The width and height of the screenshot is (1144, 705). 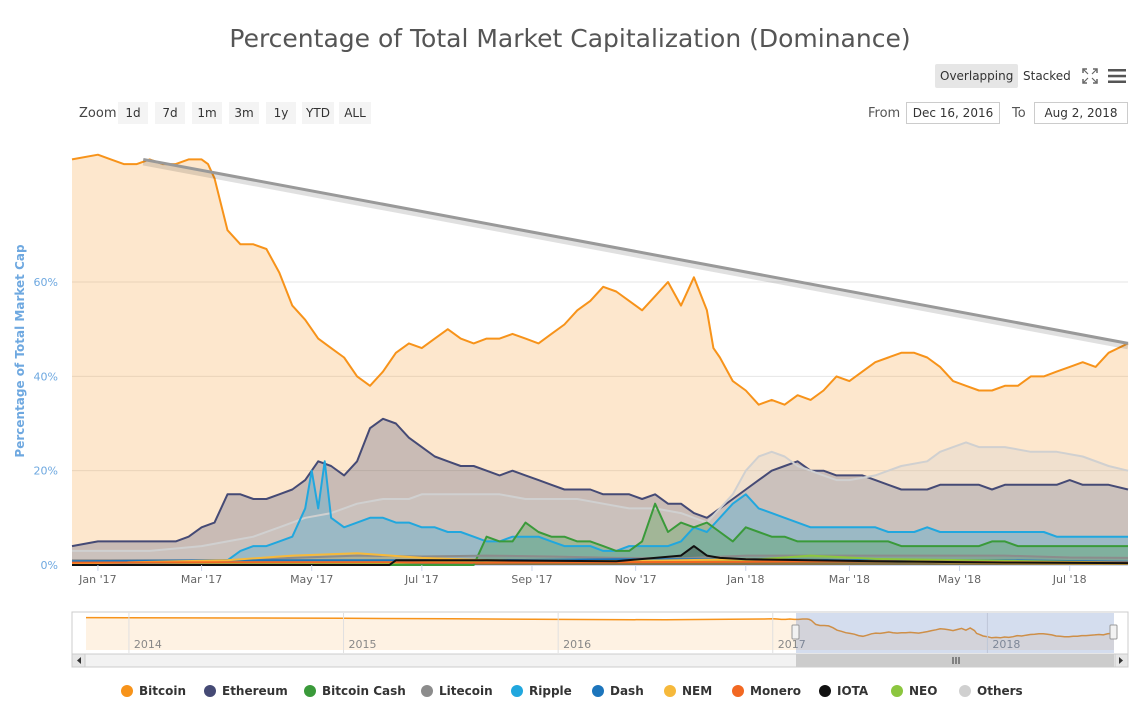 What do you see at coordinates (1081, 113) in the screenshot?
I see `to-date-input: Aug 2, 2018` at bounding box center [1081, 113].